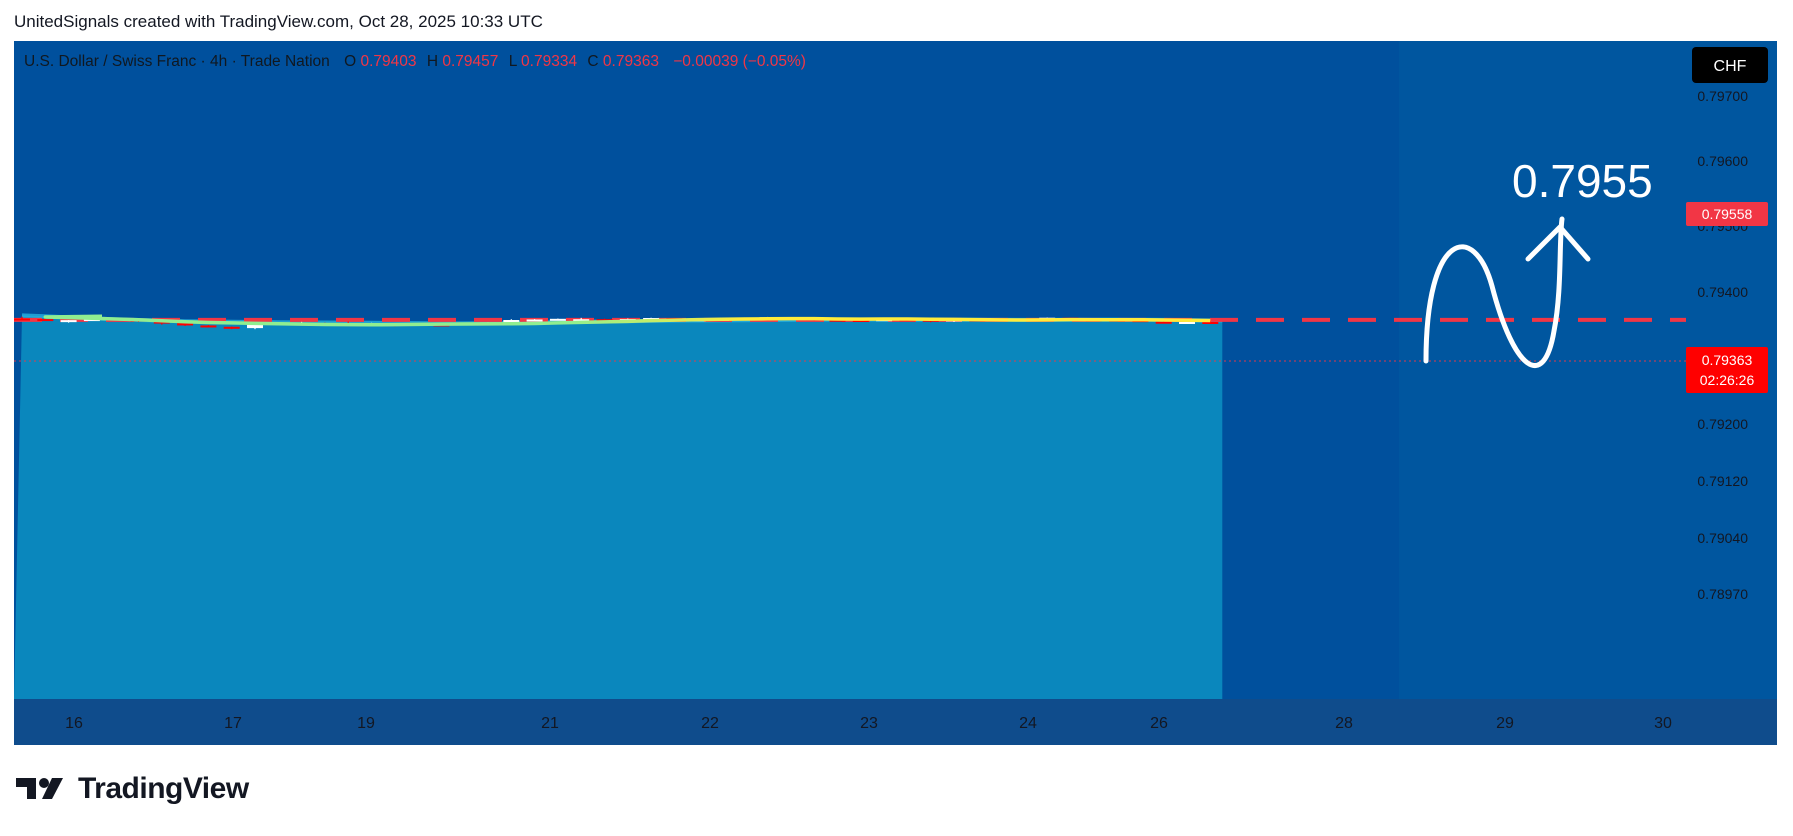  What do you see at coordinates (1727, 360) in the screenshot?
I see `current-price-tag-value: 0.79363` at bounding box center [1727, 360].